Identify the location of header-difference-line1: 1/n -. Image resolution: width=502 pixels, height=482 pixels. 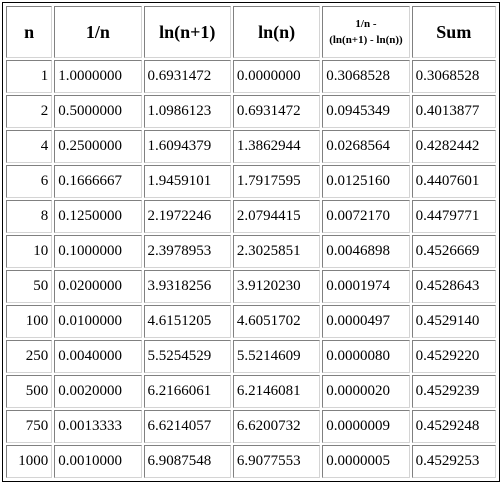
(366, 24).